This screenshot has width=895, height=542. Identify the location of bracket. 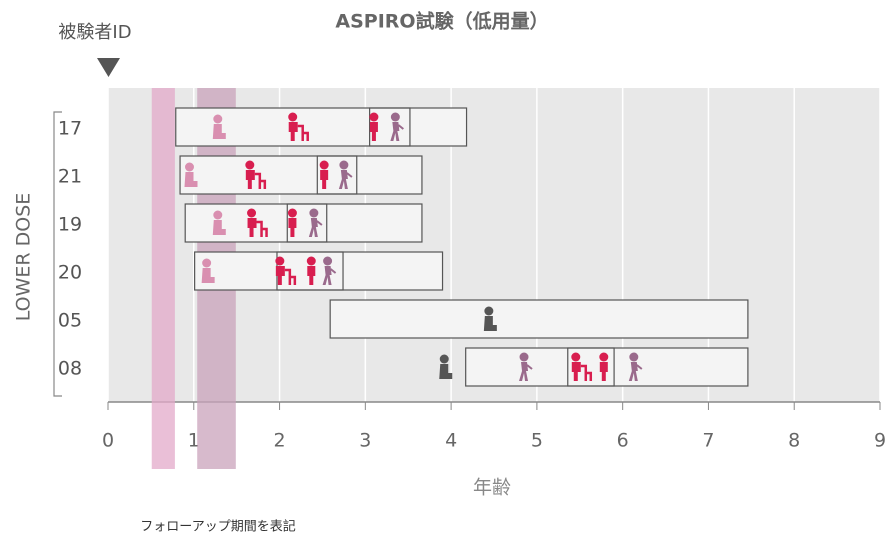
(57, 254).